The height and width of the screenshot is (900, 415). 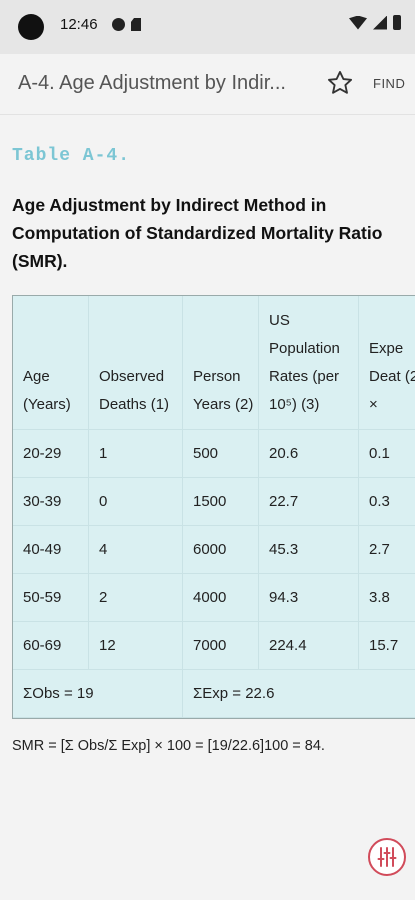 What do you see at coordinates (79, 24) in the screenshot?
I see `status-time: 12:46` at bounding box center [79, 24].